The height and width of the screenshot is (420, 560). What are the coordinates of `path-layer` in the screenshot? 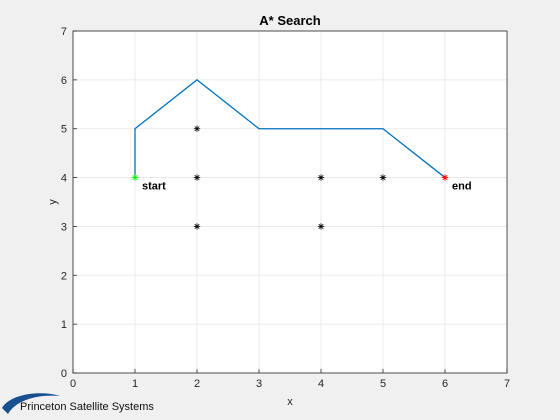 It's located at (290, 129).